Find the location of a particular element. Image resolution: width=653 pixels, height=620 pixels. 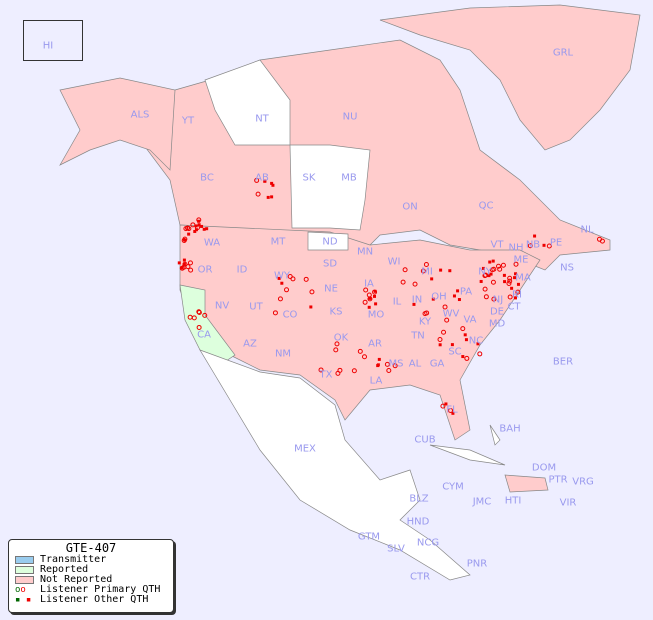

region-label-nu: NU is located at coordinates (350, 117).